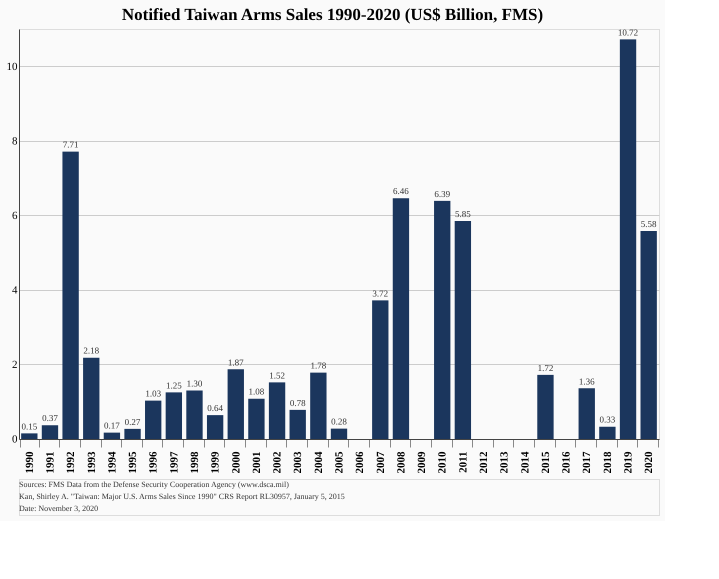 This screenshot has height=579, width=719. I want to click on data-label: 5.58, so click(649, 224).